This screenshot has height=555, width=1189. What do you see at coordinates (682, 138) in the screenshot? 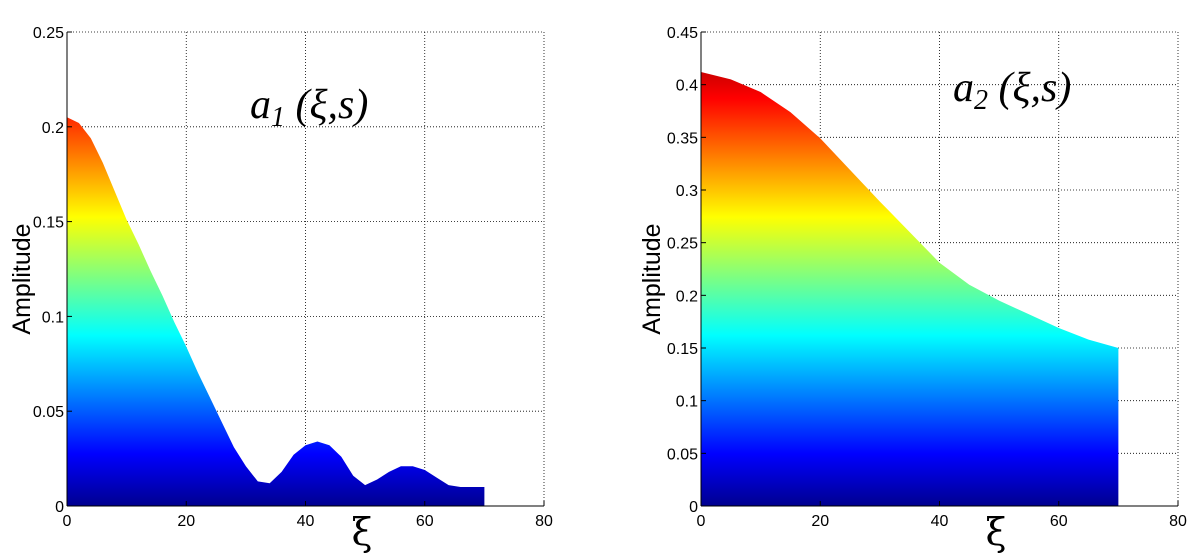
I see `y-tick-label: 0.35` at bounding box center [682, 138].